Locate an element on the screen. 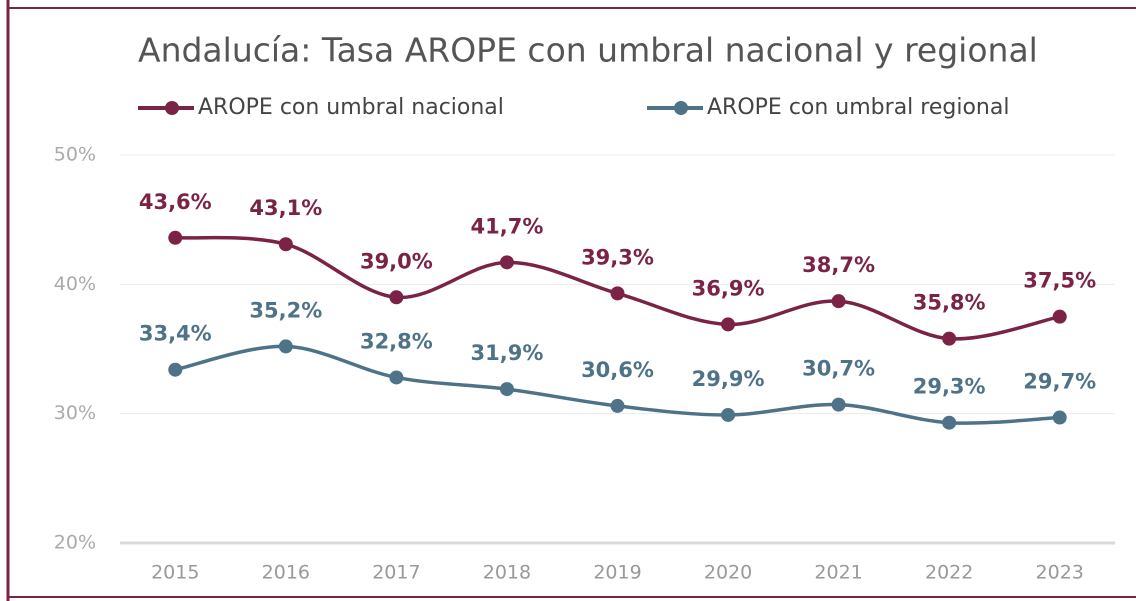 This screenshot has width=1136, height=601. data-label: 35,8% is located at coordinates (949, 303).